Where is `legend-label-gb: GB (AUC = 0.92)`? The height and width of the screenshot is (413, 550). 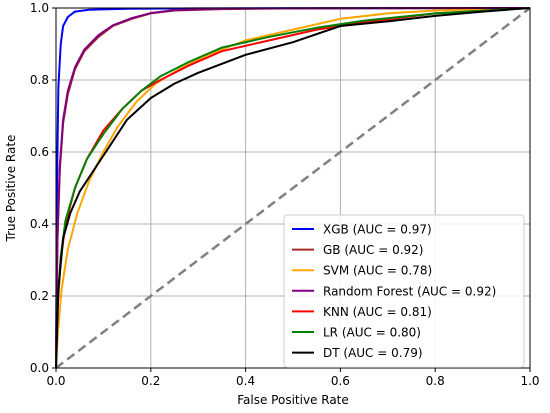
legend-label-gb: GB (AUC = 0.92) is located at coordinates (373, 250).